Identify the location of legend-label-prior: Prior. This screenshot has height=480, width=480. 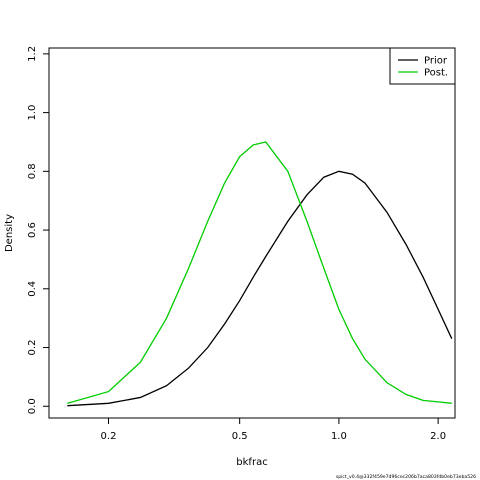
(436, 61).